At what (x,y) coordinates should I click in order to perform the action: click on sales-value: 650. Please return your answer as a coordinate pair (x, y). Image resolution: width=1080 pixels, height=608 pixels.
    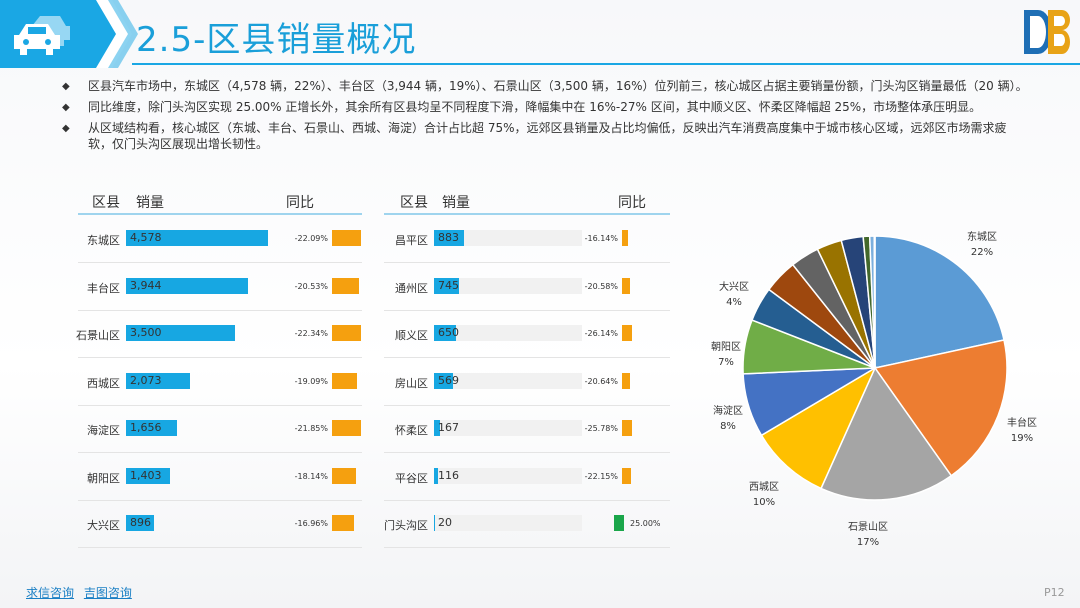
    Looking at the image, I should click on (448, 332).